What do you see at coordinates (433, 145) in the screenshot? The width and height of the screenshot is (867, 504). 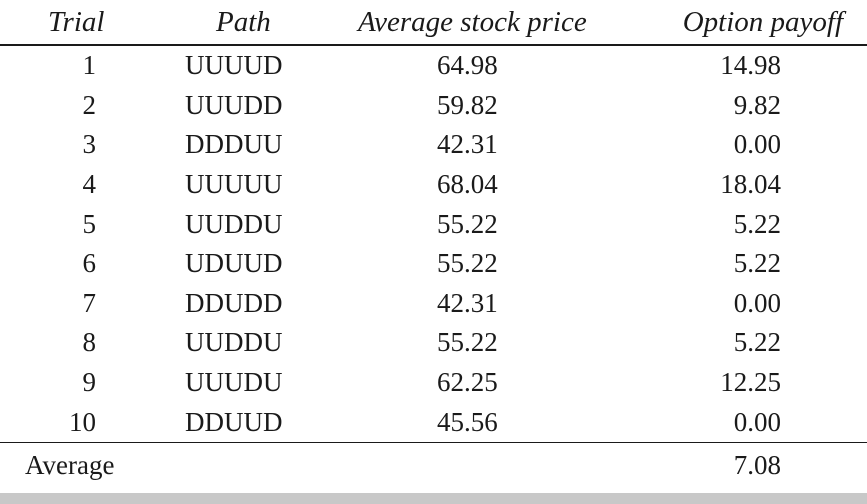 I see `table-row: 3 DDDUU 42.31 0.00` at bounding box center [433, 145].